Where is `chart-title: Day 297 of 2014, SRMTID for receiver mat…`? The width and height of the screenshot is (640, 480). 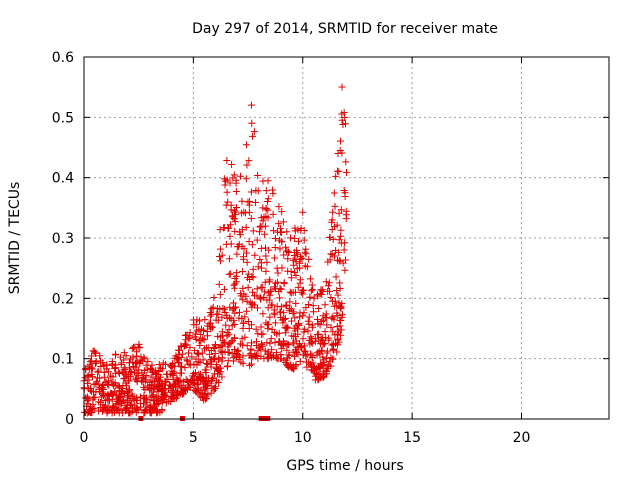 chart-title: Day 297 of 2014, SRMTID for receiver mat… is located at coordinates (345, 29).